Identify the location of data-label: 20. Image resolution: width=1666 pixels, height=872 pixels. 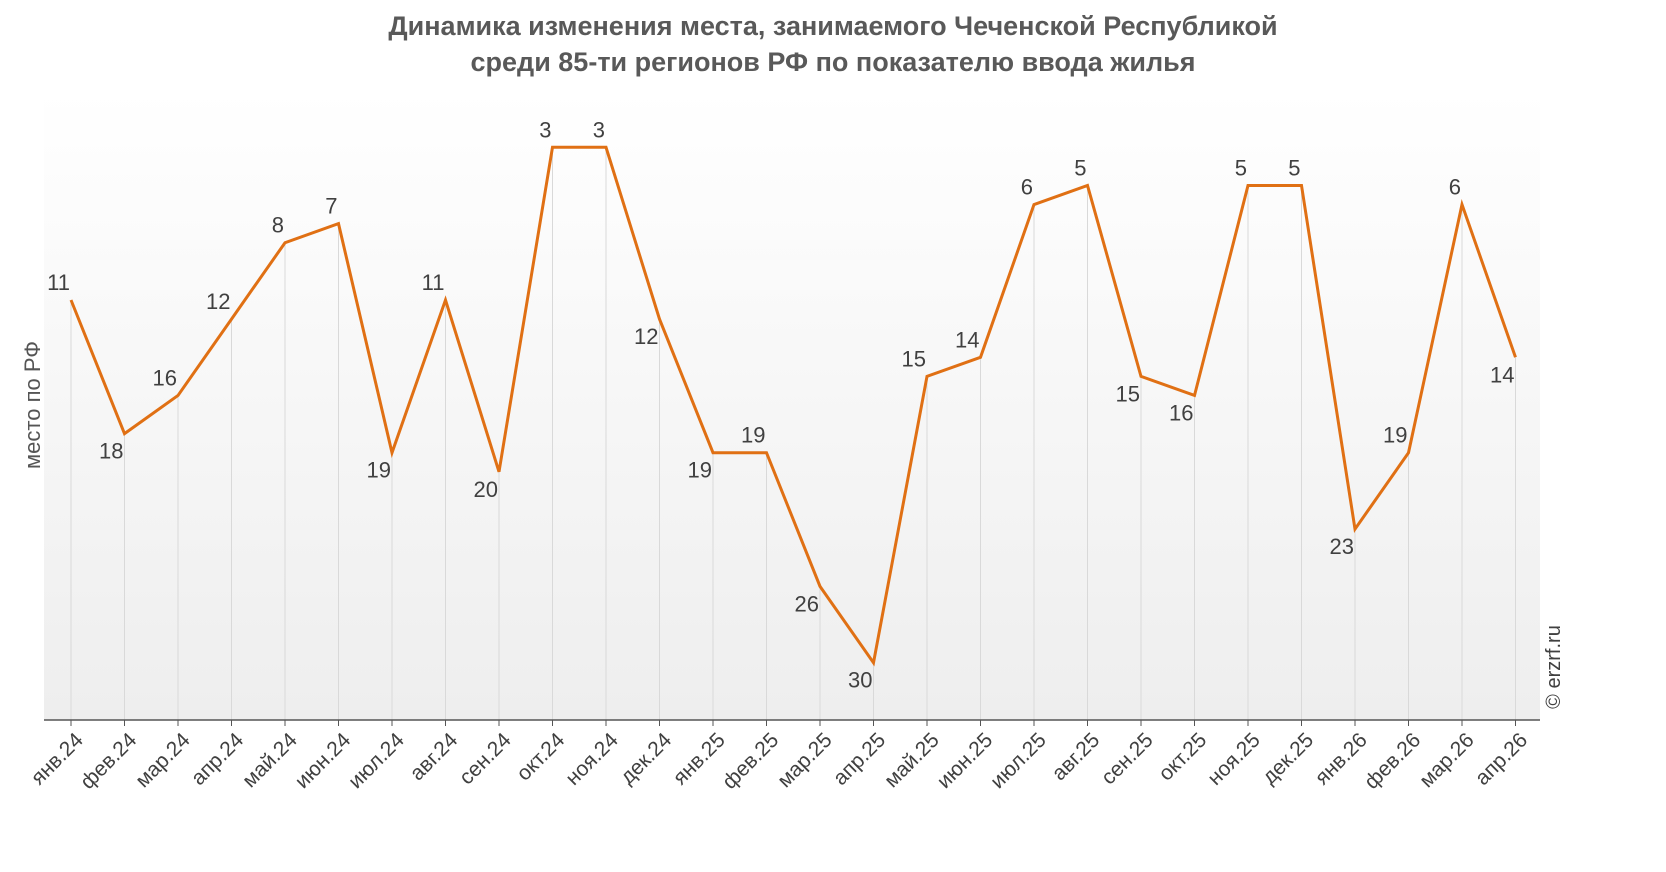
(486, 489).